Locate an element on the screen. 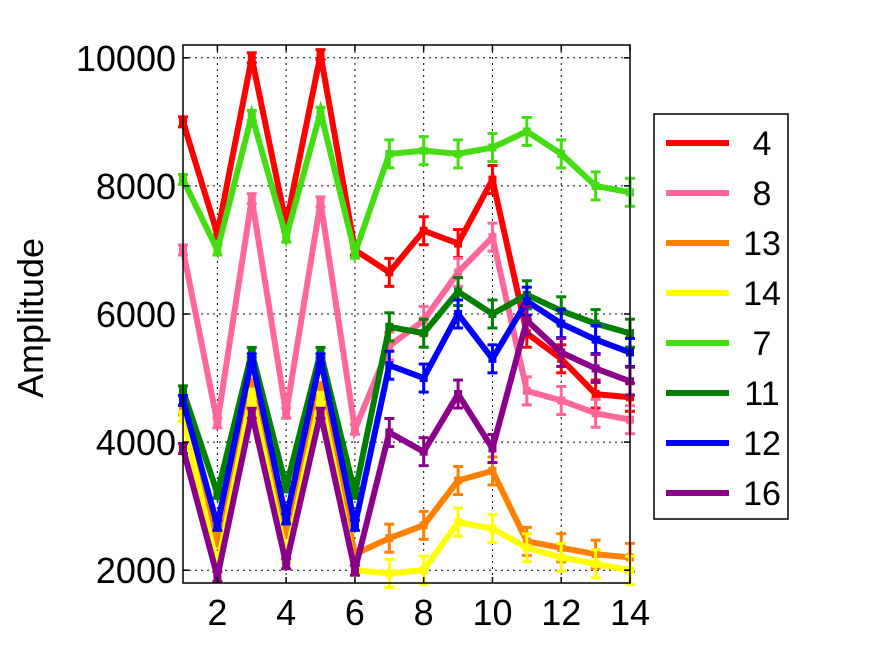 This screenshot has height=661, width=875. x-tick-label: 8 is located at coordinates (424, 612).